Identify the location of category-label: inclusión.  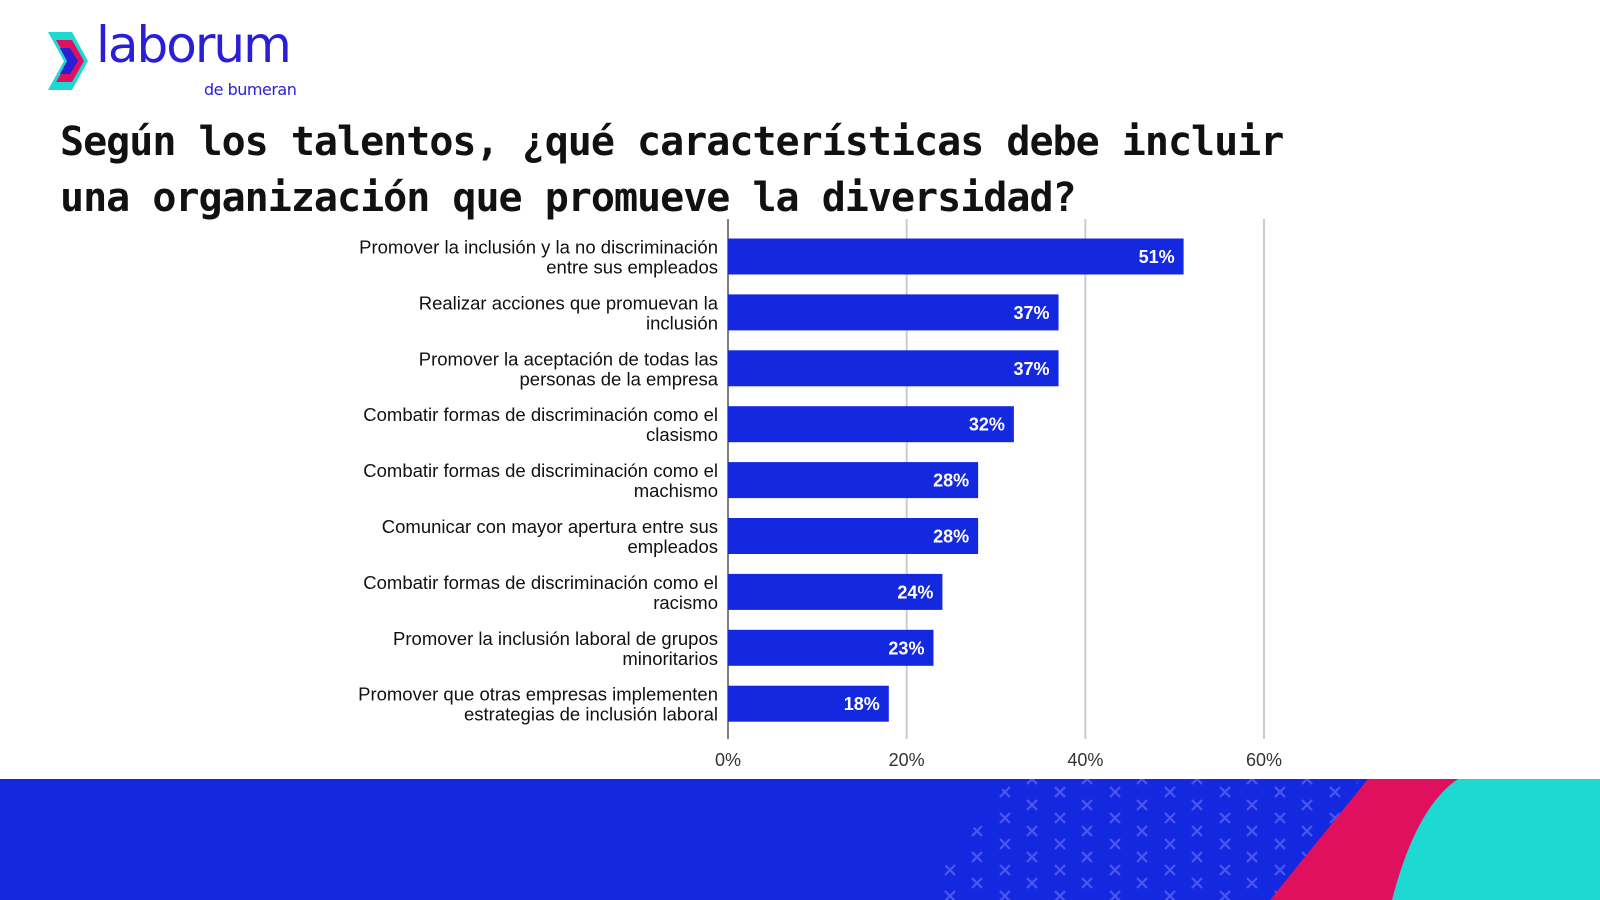
(682, 322).